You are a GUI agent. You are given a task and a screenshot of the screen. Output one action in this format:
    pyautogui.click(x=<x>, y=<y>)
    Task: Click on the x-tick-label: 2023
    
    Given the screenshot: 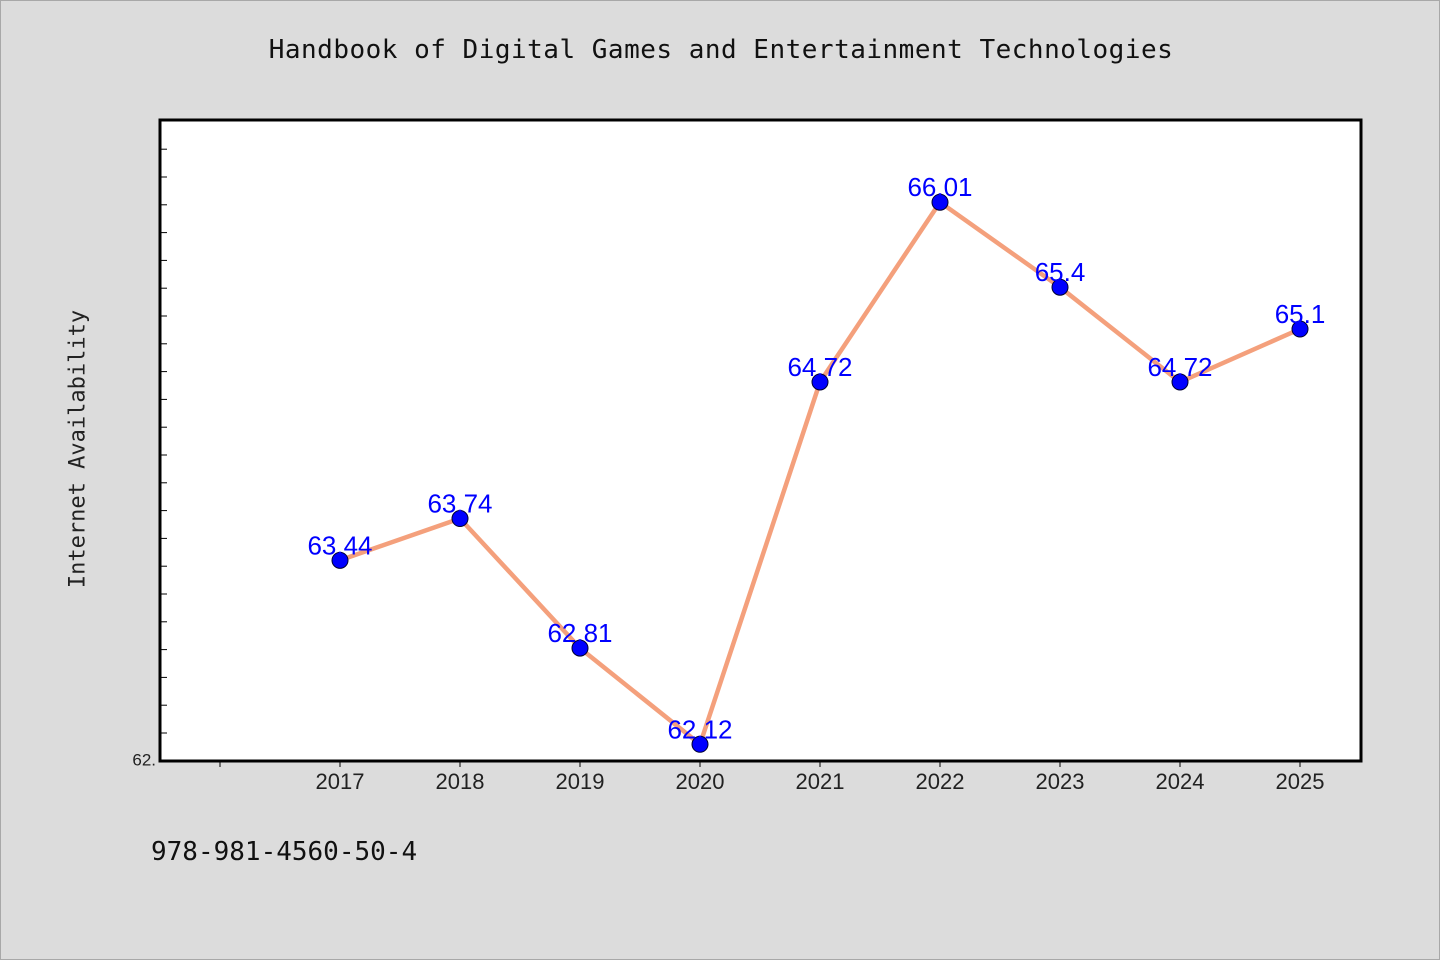 What is the action you would take?
    pyautogui.click(x=1060, y=781)
    